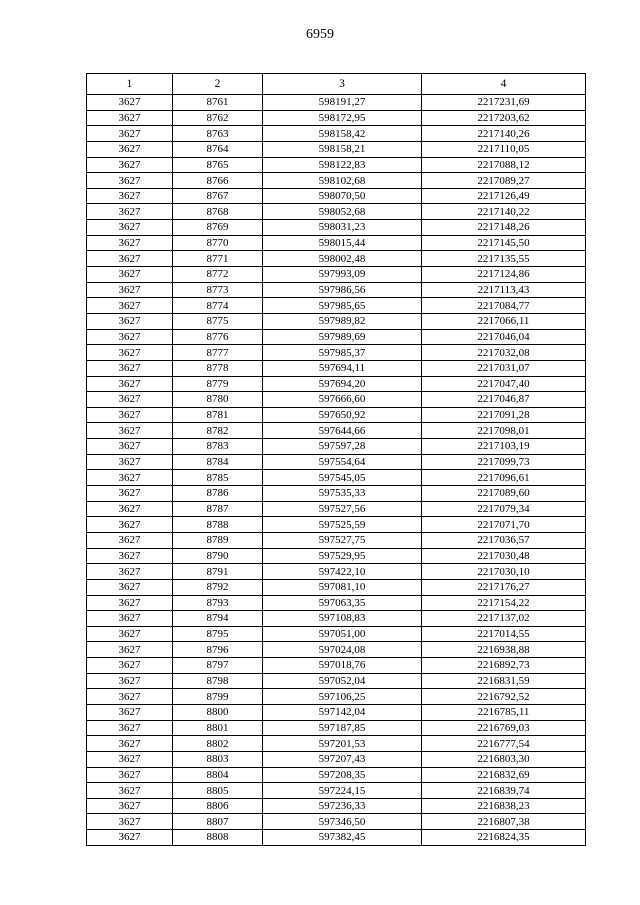  I want to click on table-cell-col4: 2217124,86, so click(503, 274).